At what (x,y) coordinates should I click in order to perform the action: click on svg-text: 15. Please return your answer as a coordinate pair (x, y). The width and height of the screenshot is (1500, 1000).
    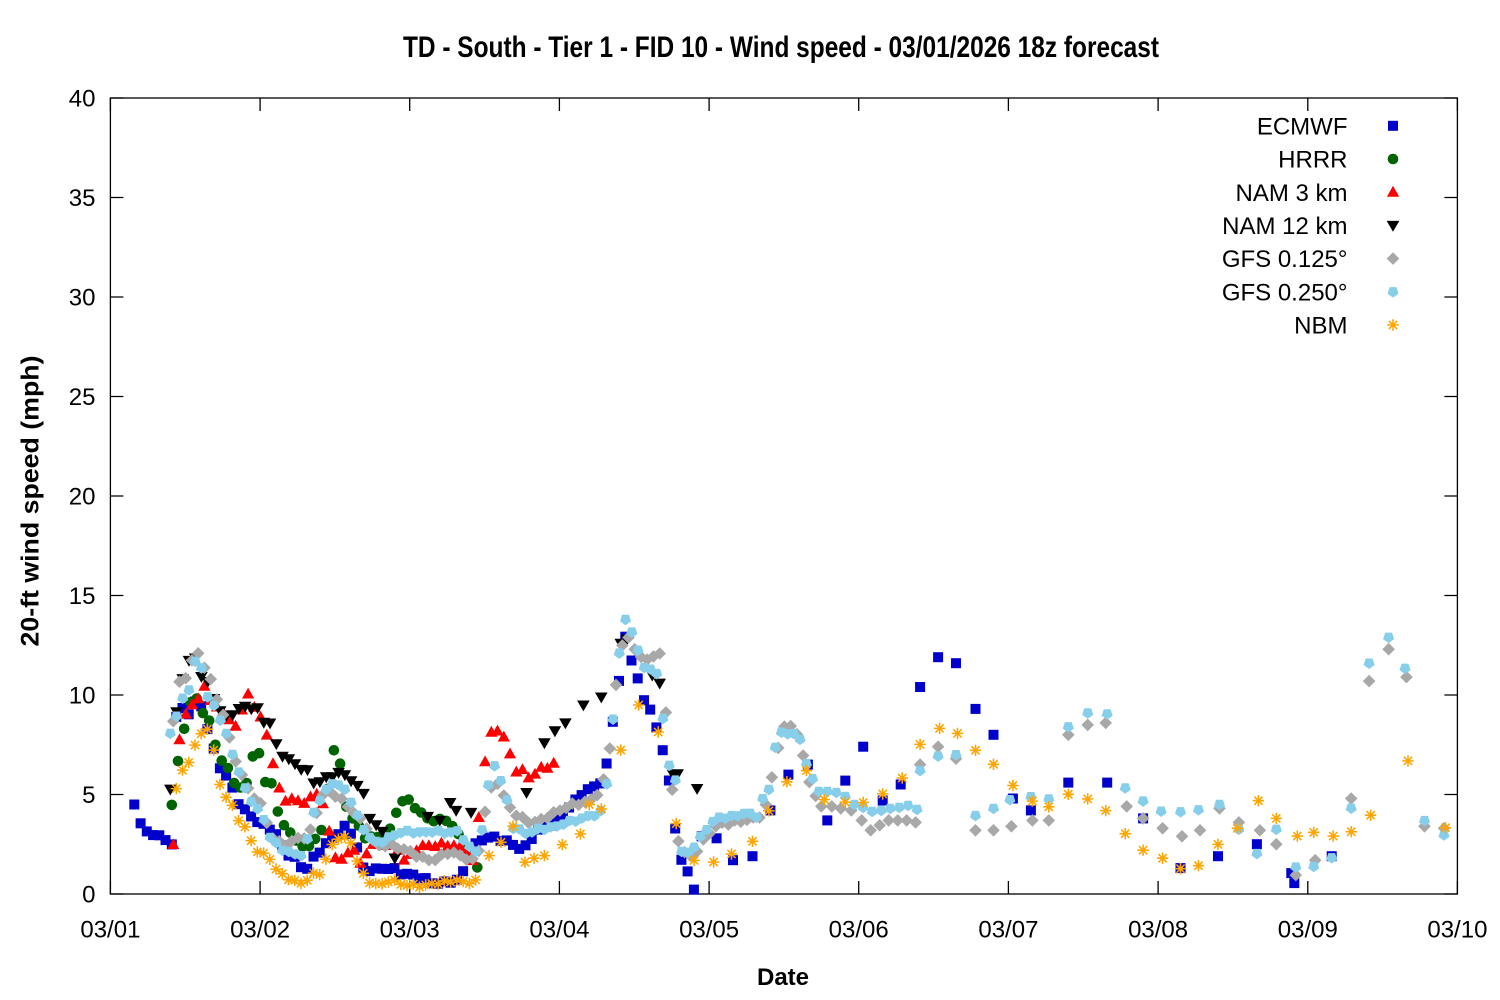
    Looking at the image, I should click on (82, 596).